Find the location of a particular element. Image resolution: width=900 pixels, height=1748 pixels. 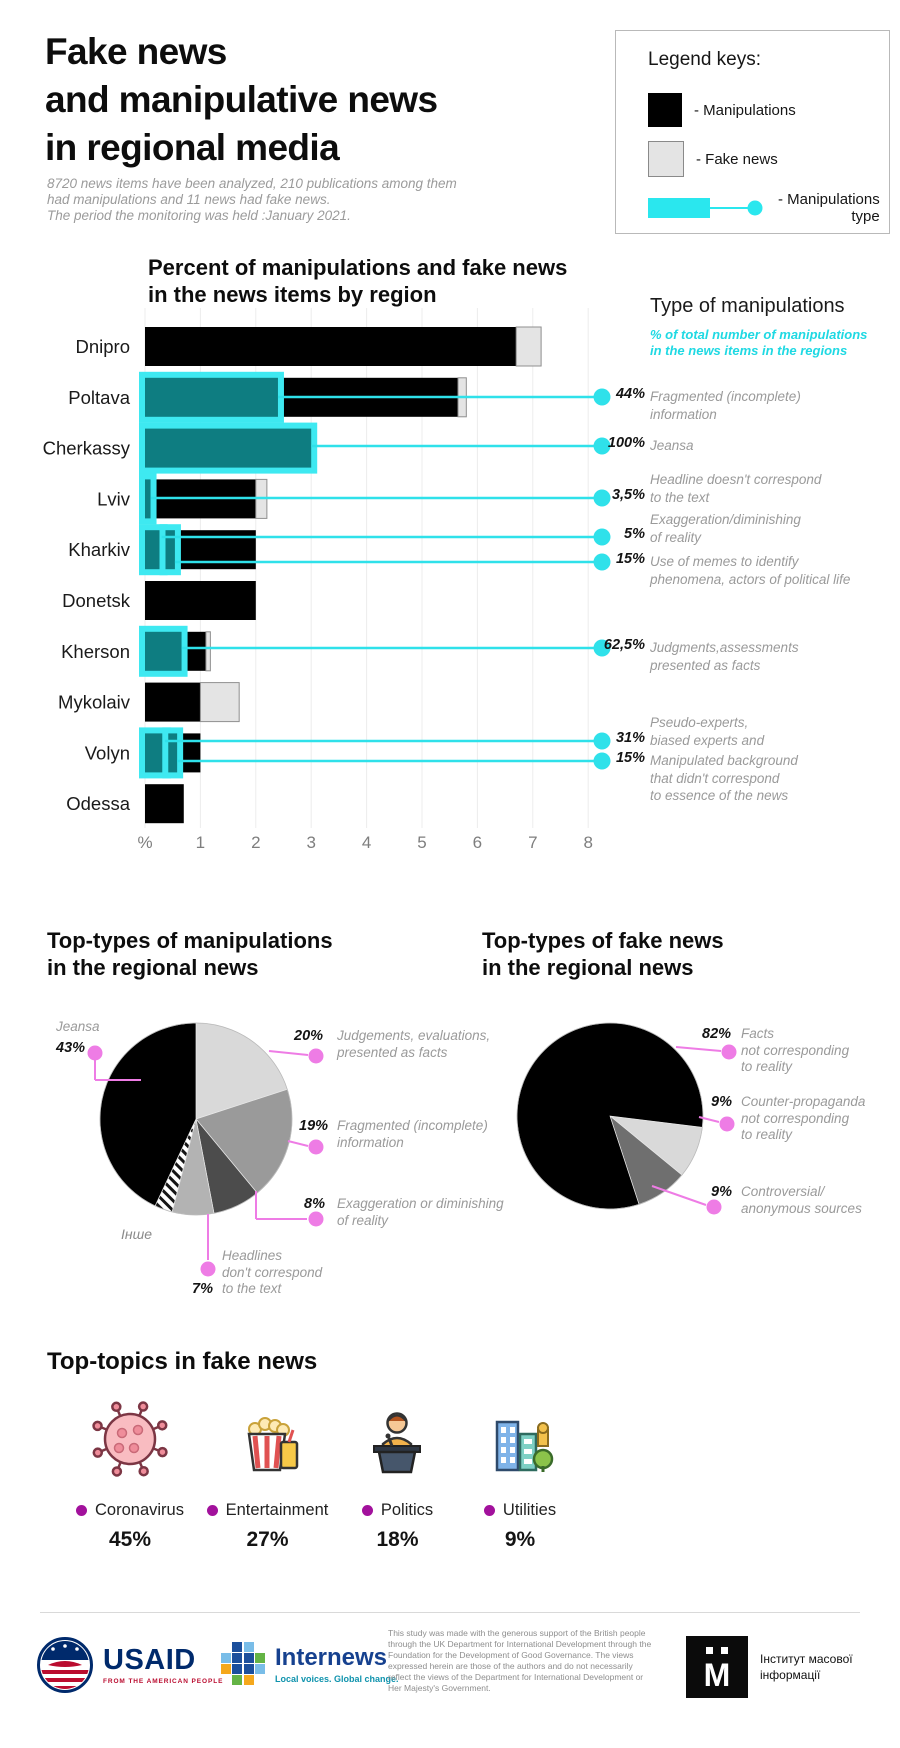

callout-pct: 3,5% is located at coordinates (628, 495).